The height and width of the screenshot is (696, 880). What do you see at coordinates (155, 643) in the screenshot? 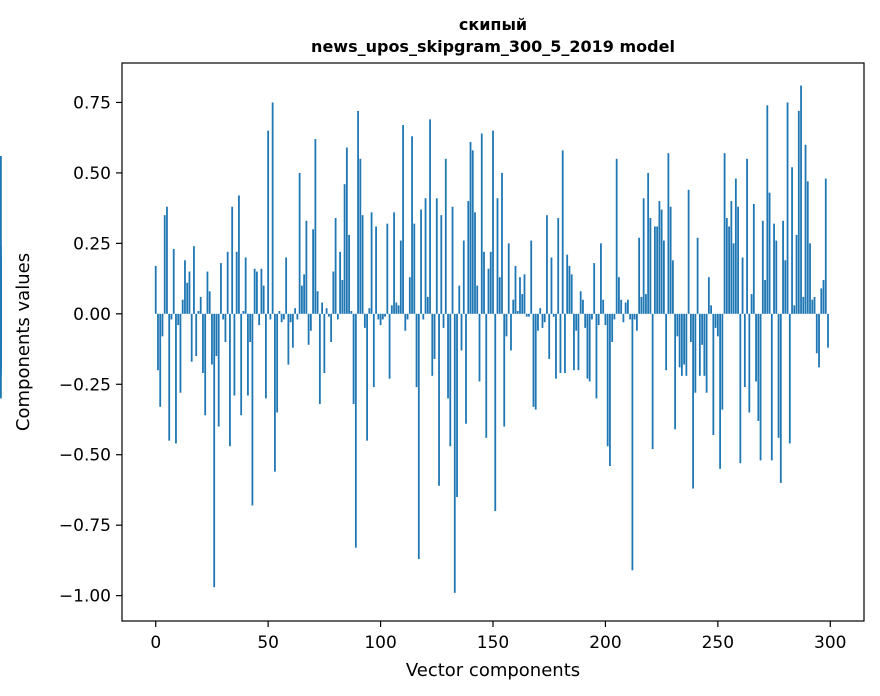
I see `x-tick-label: 0` at bounding box center [155, 643].